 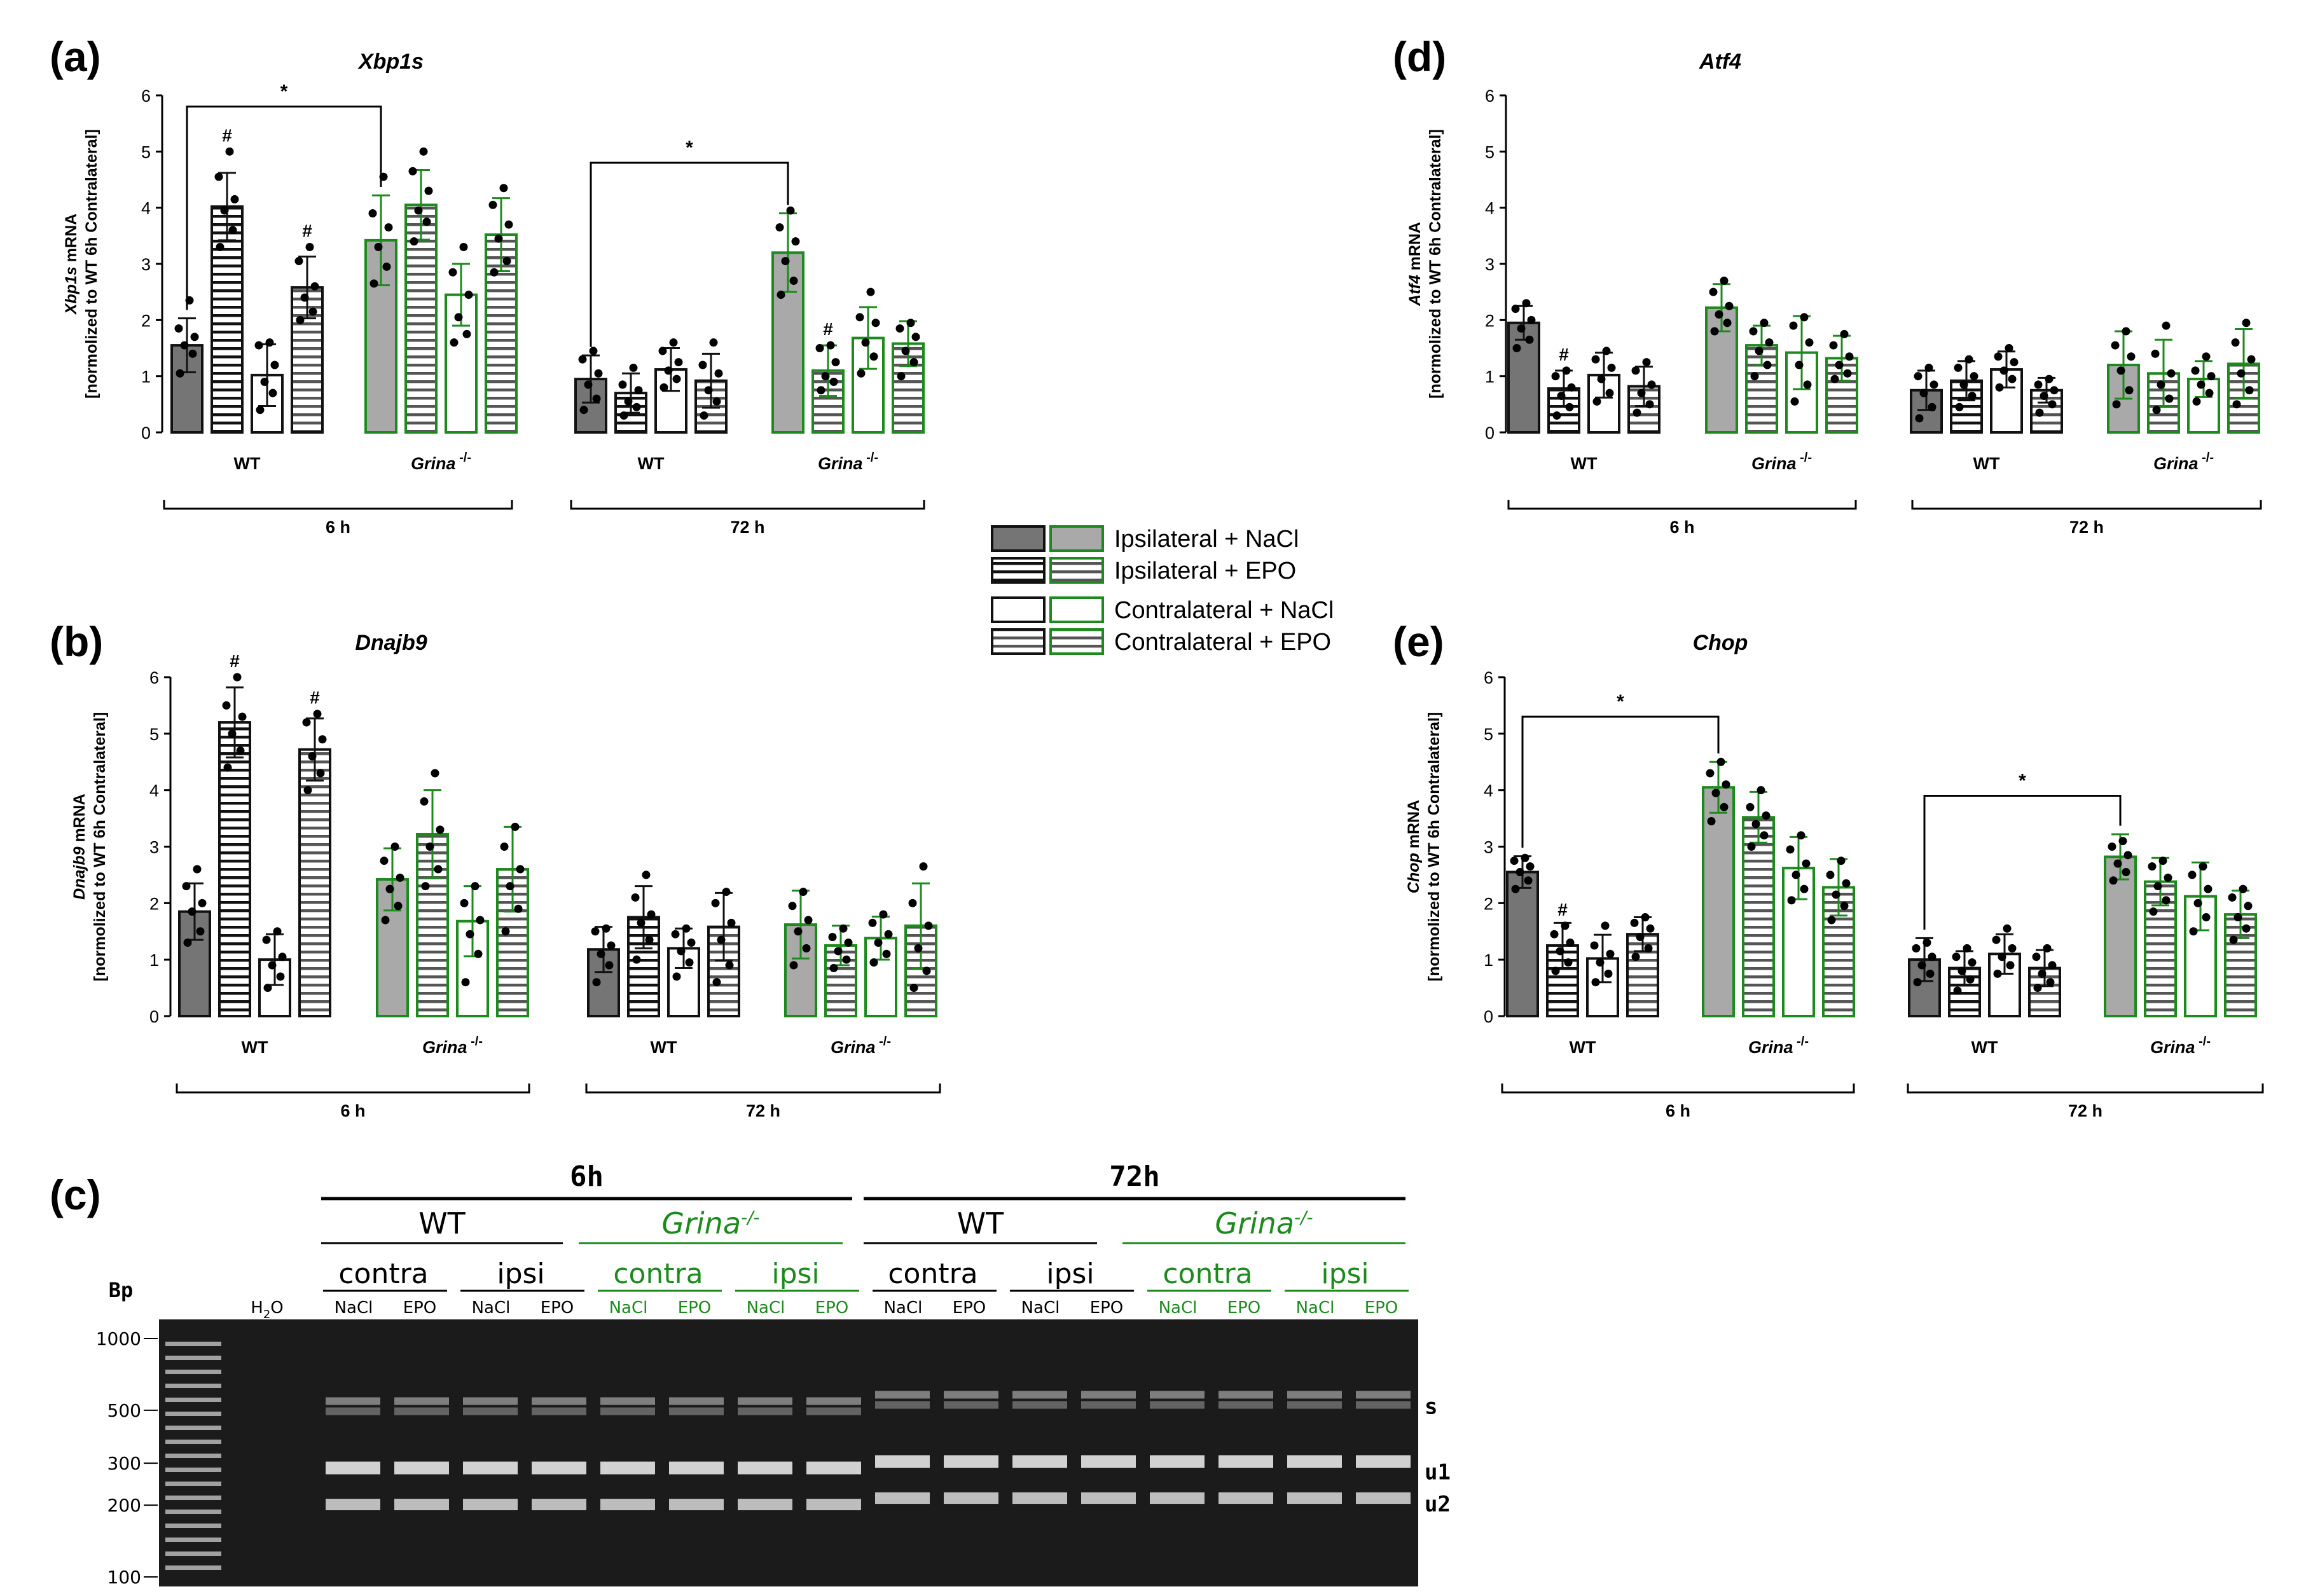 I want to click on h2o-sub: 2, so click(x=266, y=1314).